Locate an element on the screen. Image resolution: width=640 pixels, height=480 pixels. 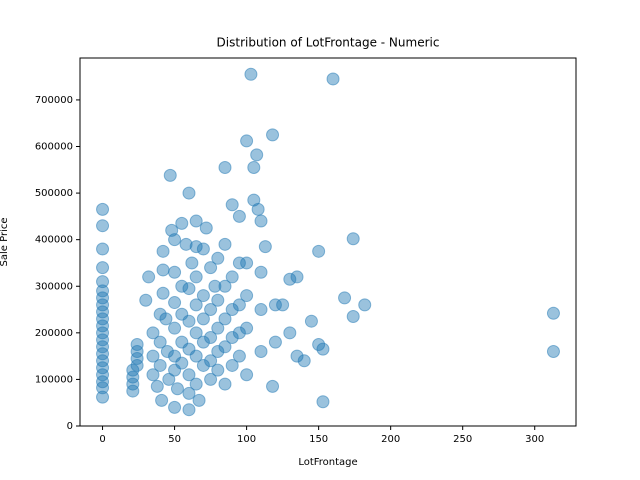
x-tick-label: 250 is located at coordinates (462, 439).